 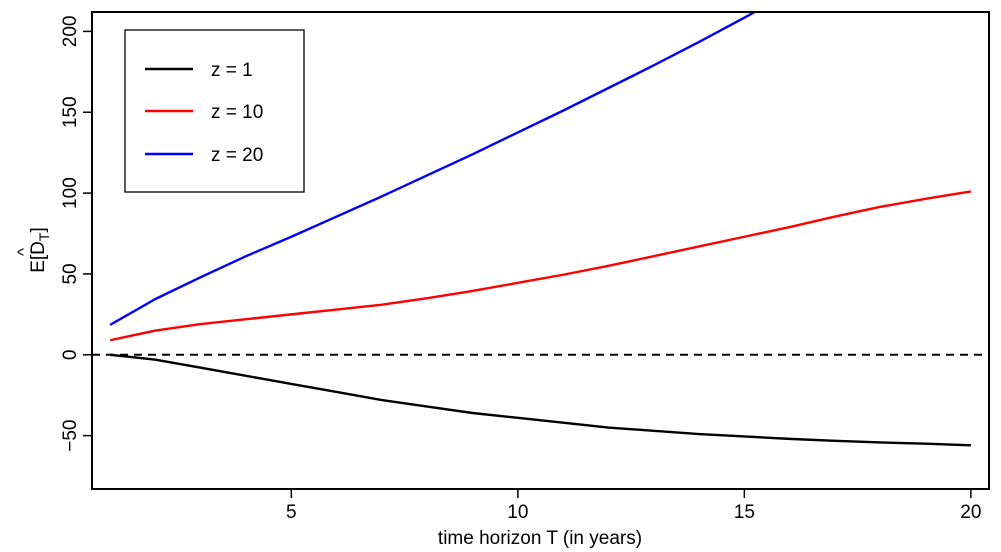 I want to click on y-tick-label: 50, so click(x=70, y=273).